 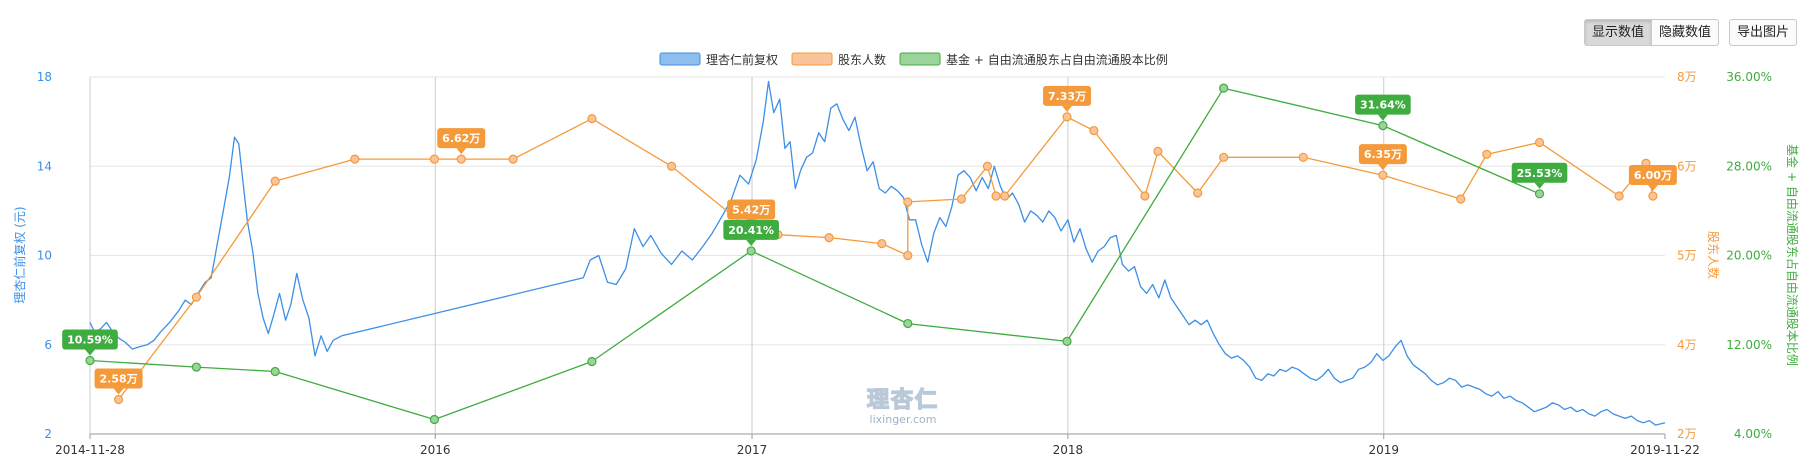 What do you see at coordinates (1068, 450) in the screenshot?
I see `x-tick-label: 2018` at bounding box center [1068, 450].